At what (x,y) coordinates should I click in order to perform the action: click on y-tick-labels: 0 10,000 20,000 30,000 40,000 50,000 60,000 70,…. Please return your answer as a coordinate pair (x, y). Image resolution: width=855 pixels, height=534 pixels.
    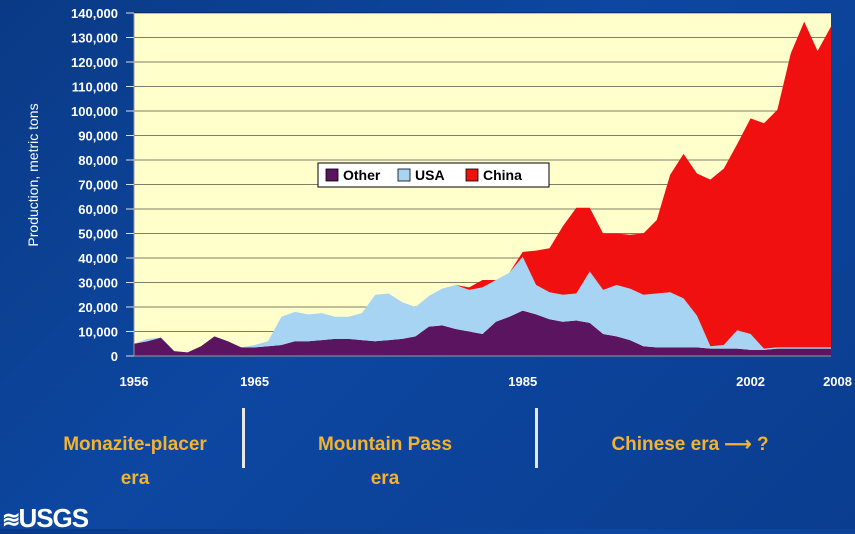
    Looking at the image, I should click on (102, 185).